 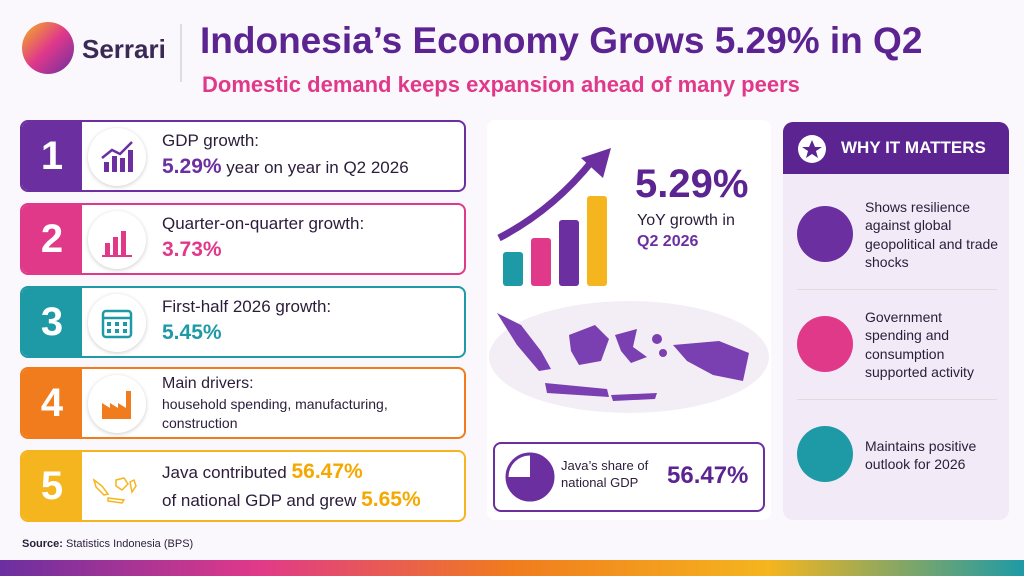 What do you see at coordinates (181, 53) in the screenshot?
I see `divider` at bounding box center [181, 53].